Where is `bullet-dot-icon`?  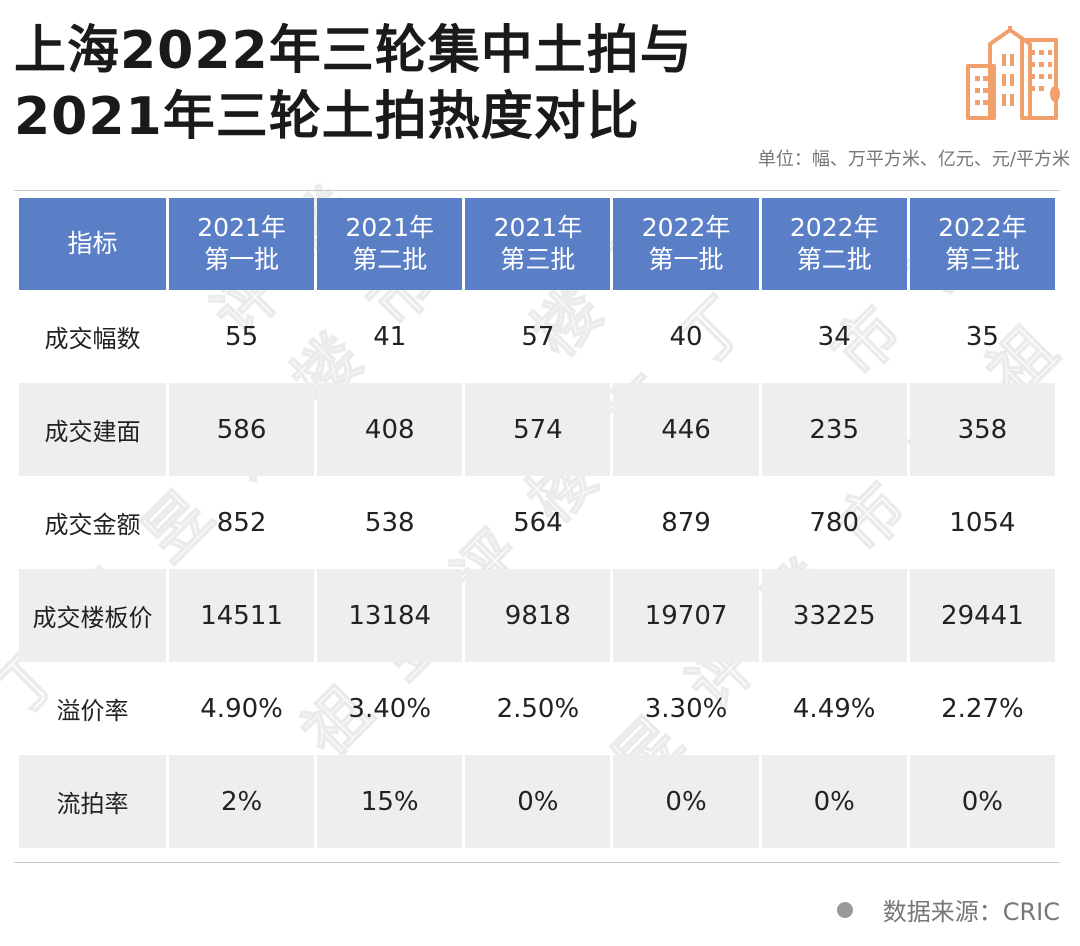
bullet-dot-icon is located at coordinates (844, 909).